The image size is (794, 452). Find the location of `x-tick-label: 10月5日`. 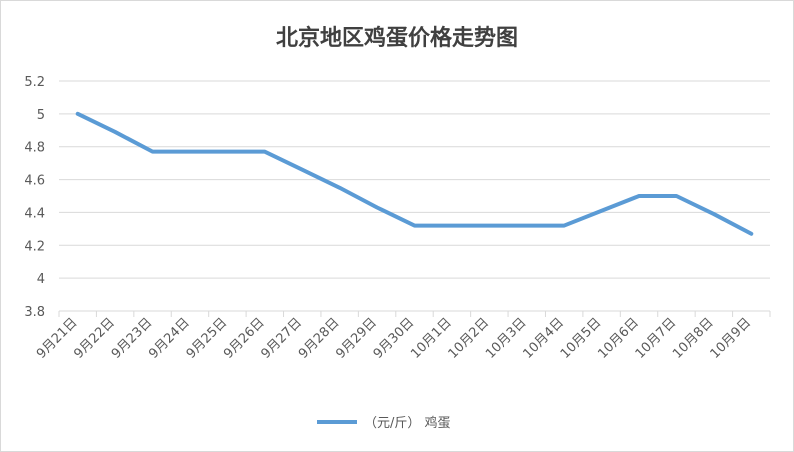

x-tick-label: 10月5日 is located at coordinates (581, 338).